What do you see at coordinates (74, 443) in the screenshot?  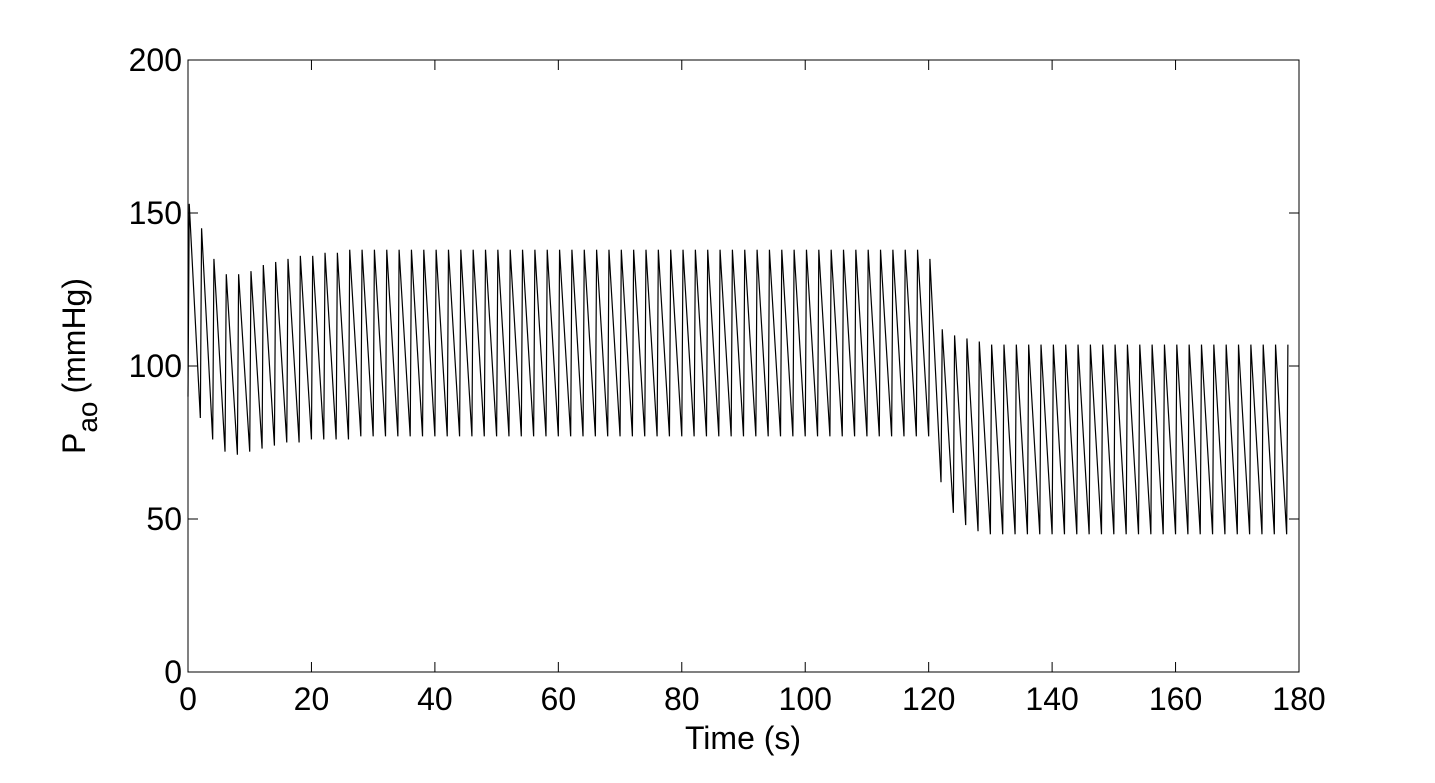 I see `y-label-symbol: P` at bounding box center [74, 443].